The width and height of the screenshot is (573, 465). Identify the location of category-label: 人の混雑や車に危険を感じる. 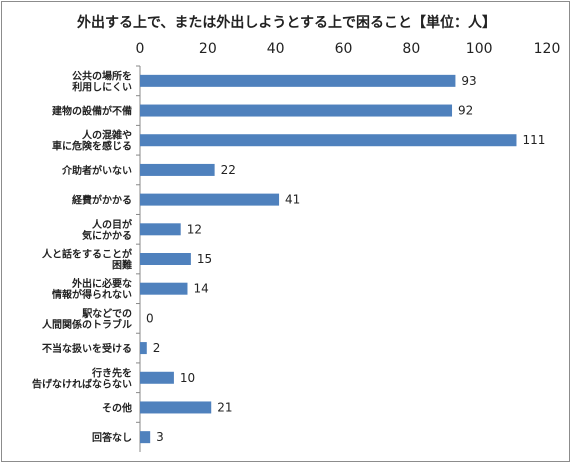
(92, 141).